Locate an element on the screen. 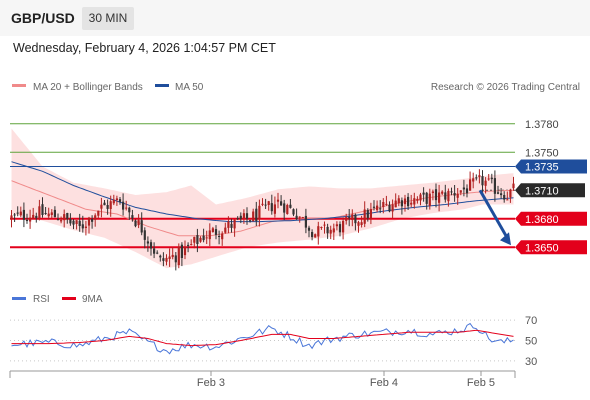  price-tag-label-1.3710: 1.3710 is located at coordinates (542, 191).